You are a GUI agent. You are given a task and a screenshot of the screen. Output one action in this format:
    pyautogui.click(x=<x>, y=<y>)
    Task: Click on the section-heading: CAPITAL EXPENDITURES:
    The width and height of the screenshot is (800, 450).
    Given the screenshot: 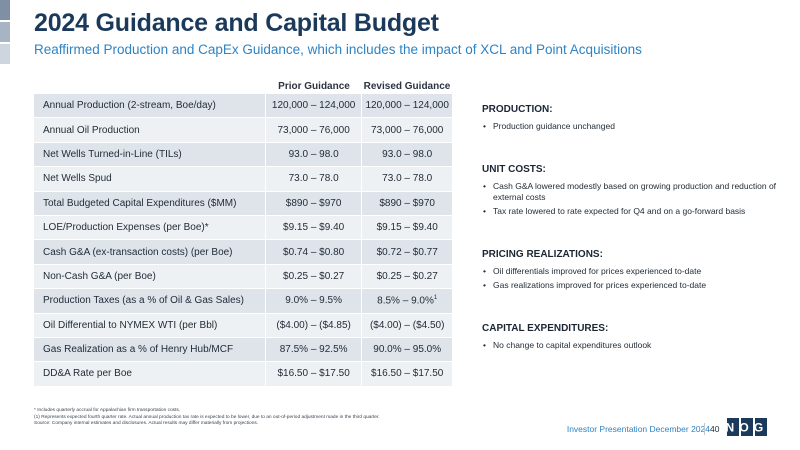 What is the action you would take?
    pyautogui.click(x=545, y=328)
    